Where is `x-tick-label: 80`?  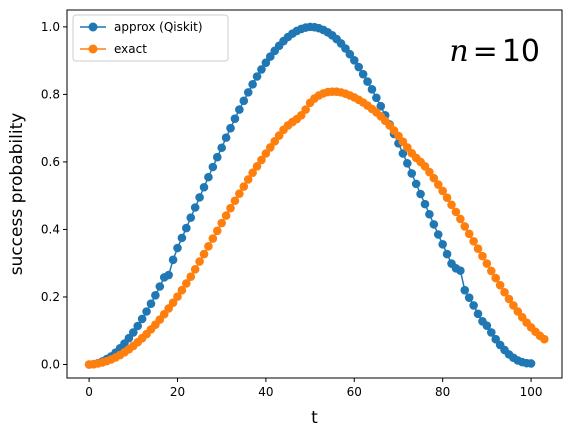
x-tick-label: 80 is located at coordinates (442, 392).